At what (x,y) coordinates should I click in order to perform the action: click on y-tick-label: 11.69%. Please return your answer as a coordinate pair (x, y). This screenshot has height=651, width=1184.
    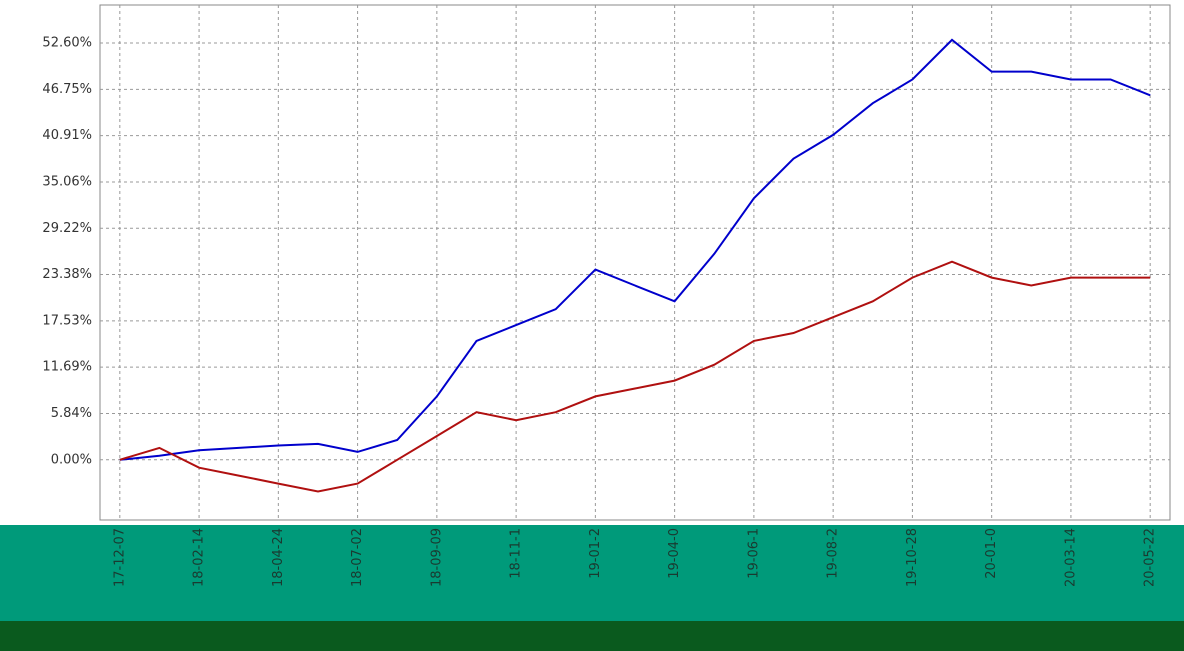
    Looking at the image, I should click on (67, 367).